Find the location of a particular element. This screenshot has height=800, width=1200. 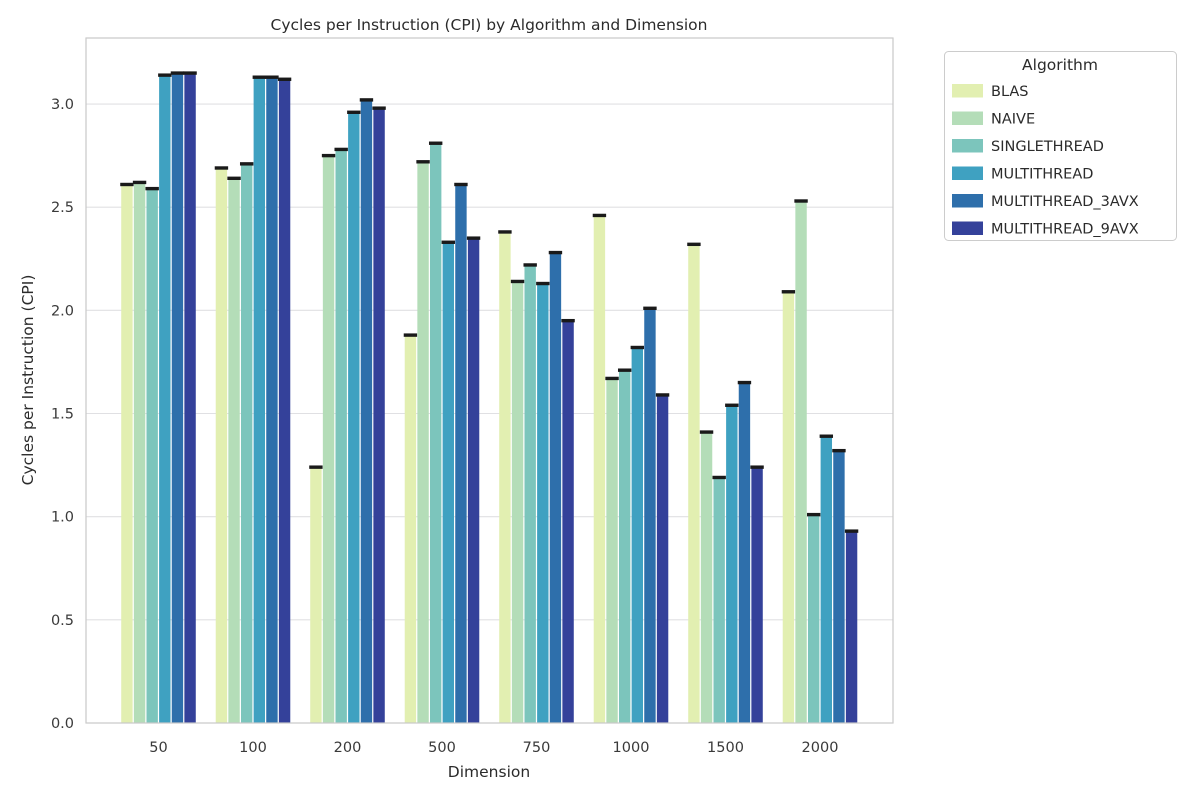

legend-label-MULTITHREAD_3AVX: MULTITHREAD_3AVX is located at coordinates (1065, 202).